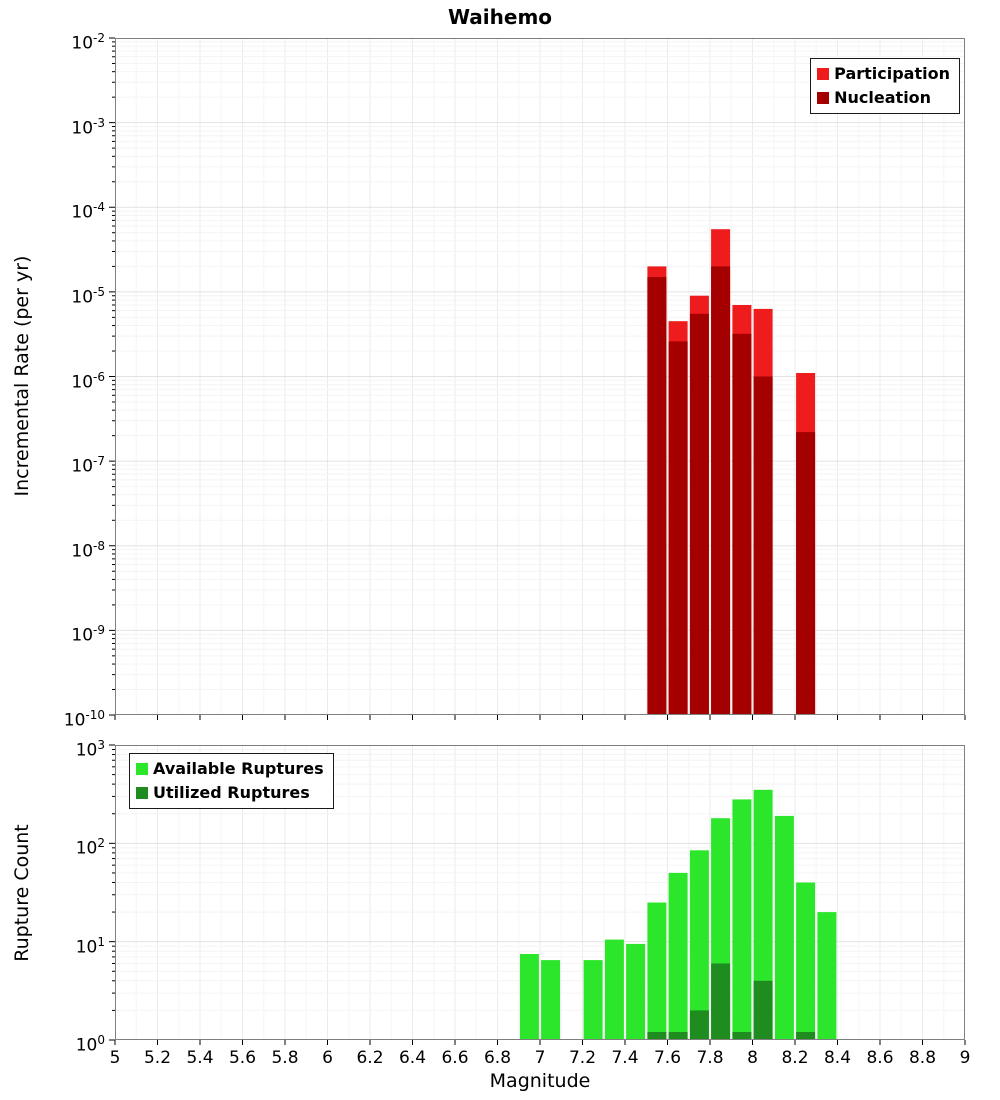 This screenshot has height=1100, width=1000. I want to click on y-tick-label: 10⁰, so click(90, 1044).